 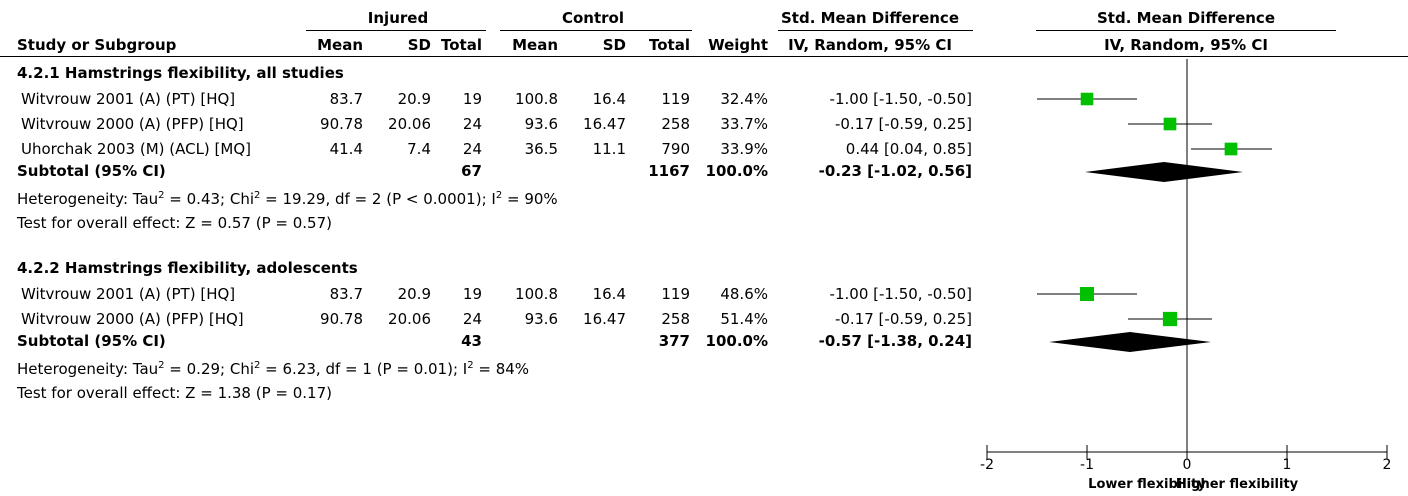 I want to click on plot-header-subtitle: IV, Random, 95% CI, so click(x=1186, y=45).